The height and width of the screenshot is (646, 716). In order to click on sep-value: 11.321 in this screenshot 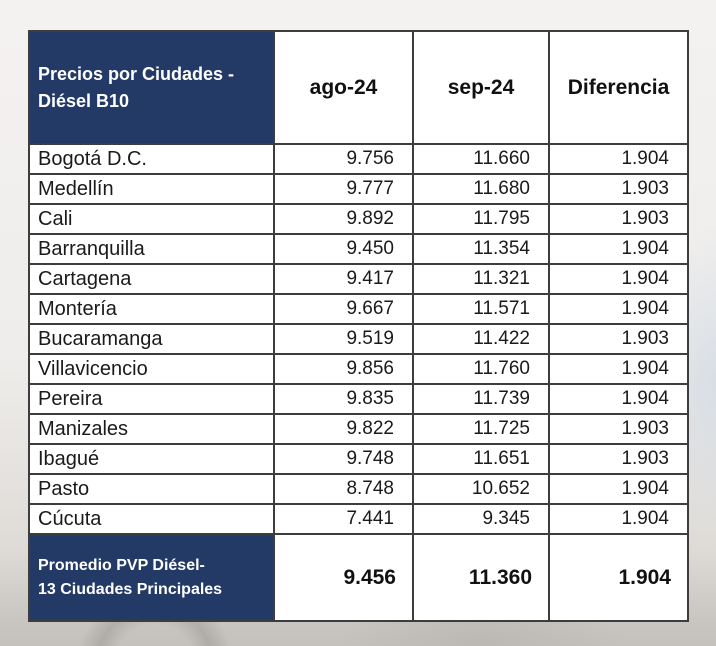, I will do `click(481, 279)`.